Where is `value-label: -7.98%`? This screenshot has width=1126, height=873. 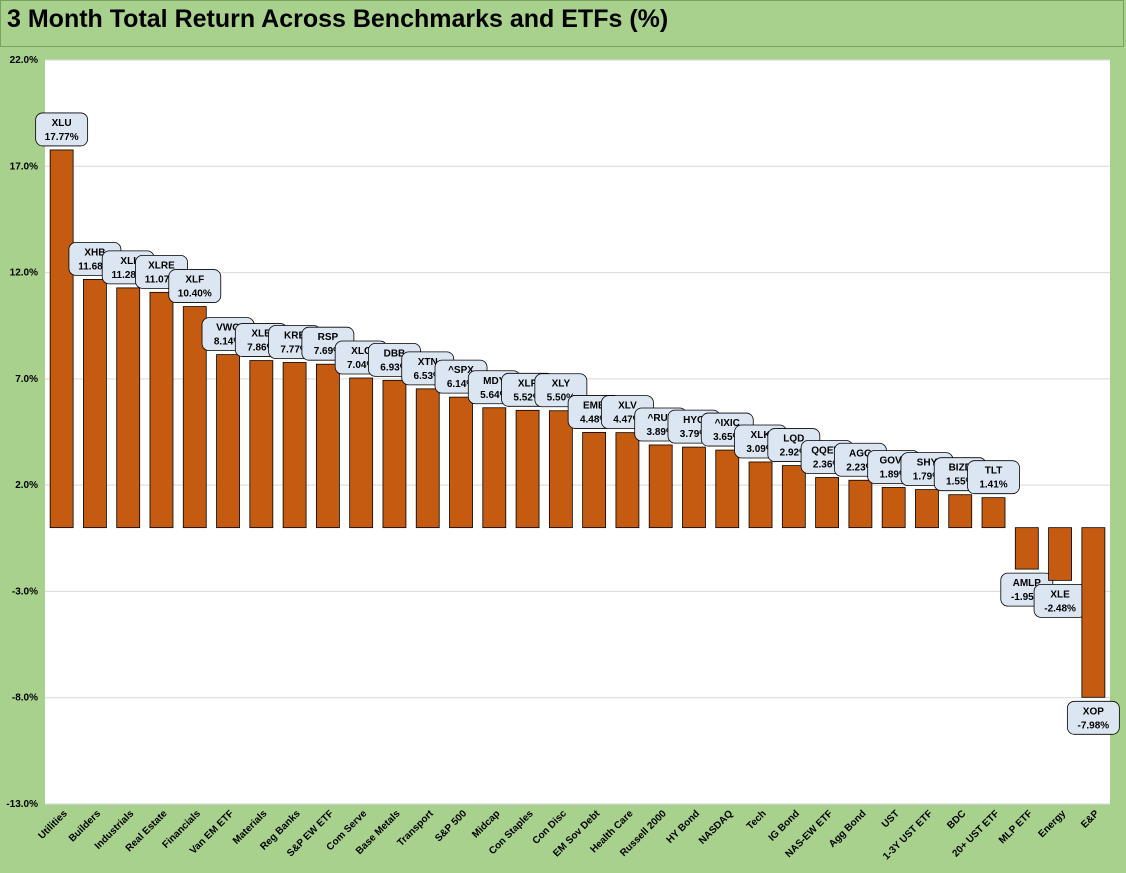
value-label: -7.98% is located at coordinates (1094, 725).